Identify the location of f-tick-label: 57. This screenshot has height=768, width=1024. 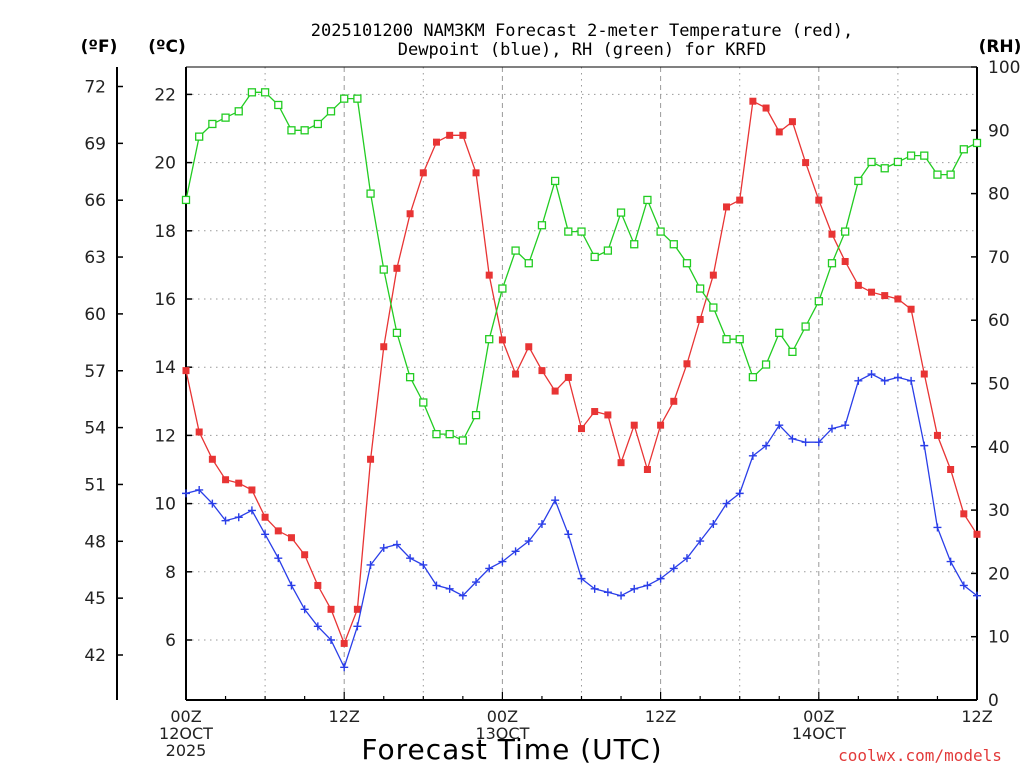
(95, 372).